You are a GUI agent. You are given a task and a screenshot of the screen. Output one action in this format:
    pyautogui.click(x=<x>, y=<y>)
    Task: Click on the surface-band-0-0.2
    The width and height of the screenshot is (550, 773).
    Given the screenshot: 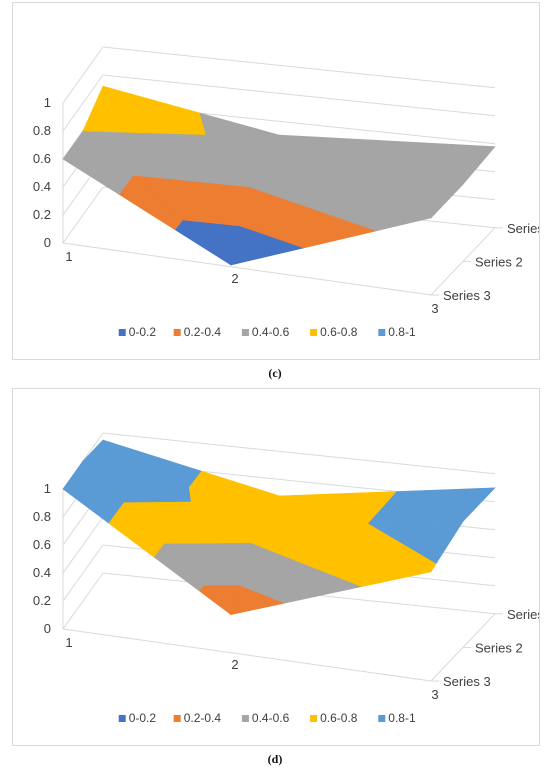 What is the action you would take?
    pyautogui.click(x=211, y=242)
    